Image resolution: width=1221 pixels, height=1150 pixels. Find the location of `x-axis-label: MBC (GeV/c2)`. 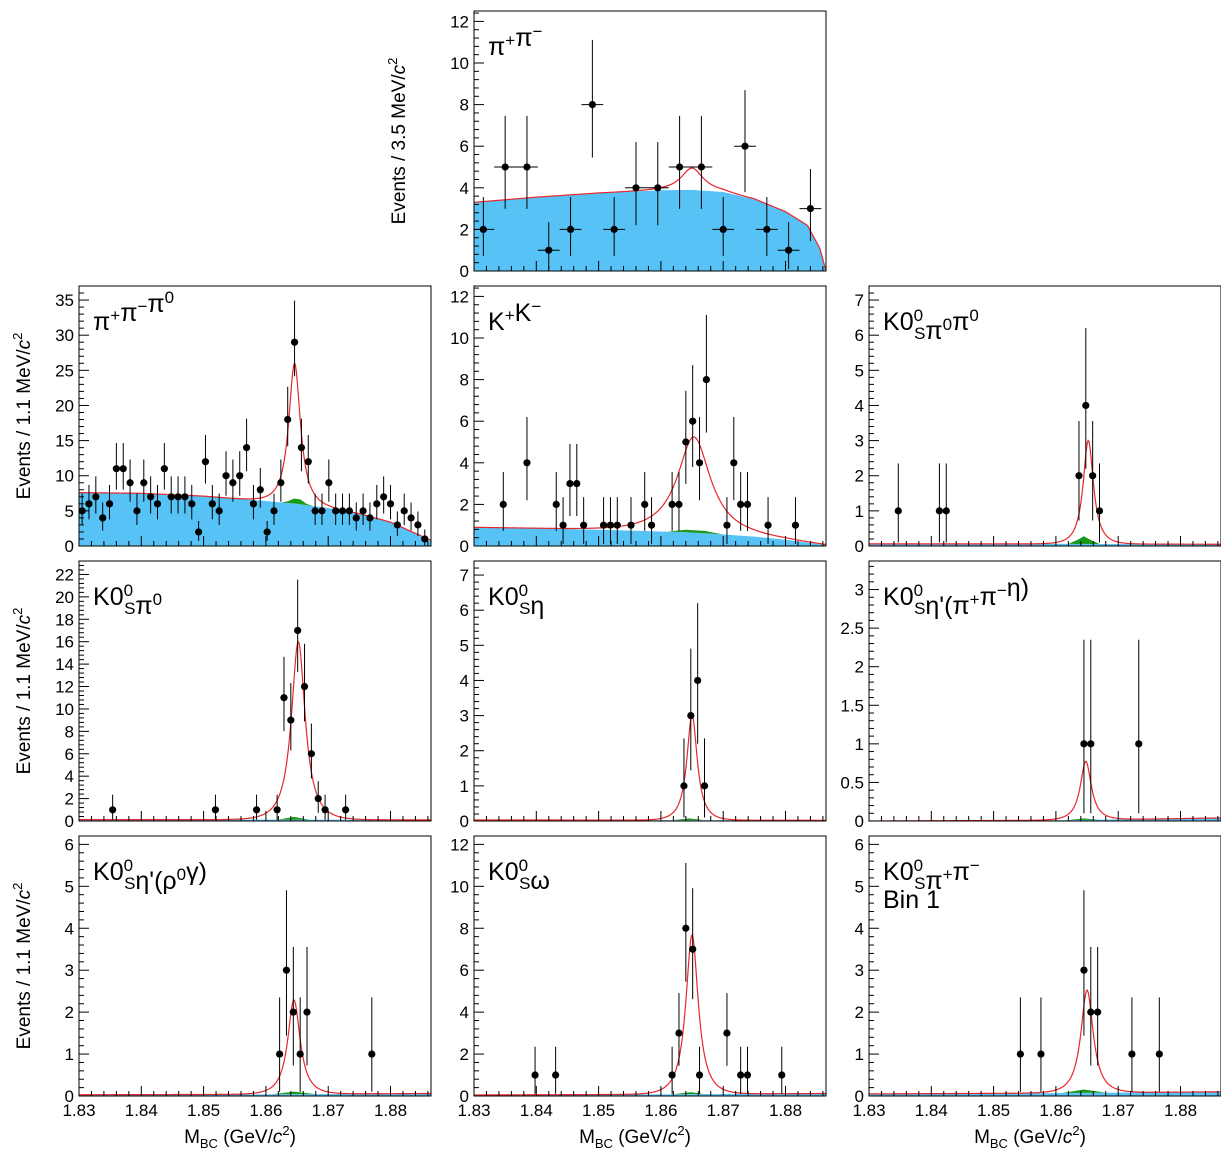

x-axis-label: MBC (GeV/c2) is located at coordinates (240, 1136).